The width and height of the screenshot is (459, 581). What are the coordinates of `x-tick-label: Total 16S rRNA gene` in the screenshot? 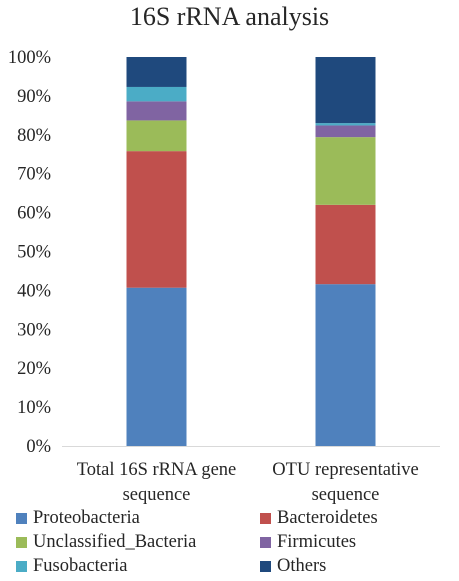 It's located at (157, 470).